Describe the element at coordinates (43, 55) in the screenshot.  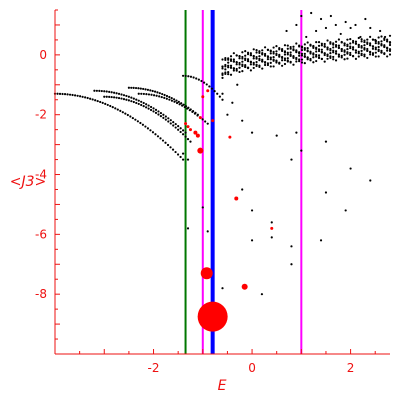
I see `y-tick-label: 0` at that location.